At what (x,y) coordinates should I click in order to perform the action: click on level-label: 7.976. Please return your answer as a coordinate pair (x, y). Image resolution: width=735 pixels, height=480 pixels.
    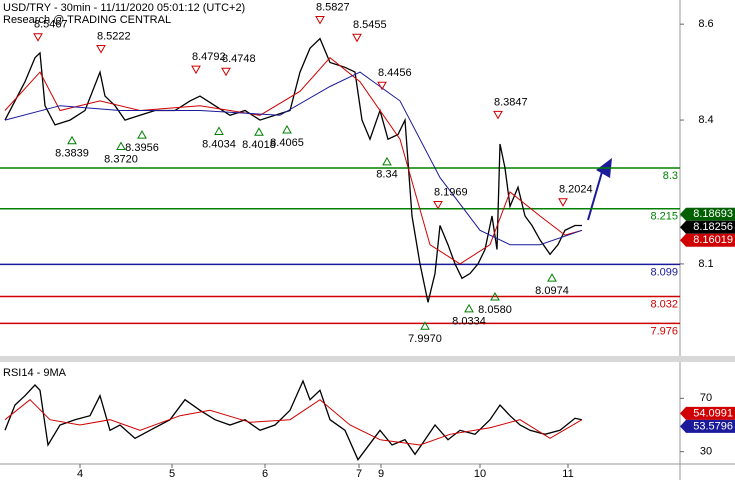
    Looking at the image, I should click on (664, 331).